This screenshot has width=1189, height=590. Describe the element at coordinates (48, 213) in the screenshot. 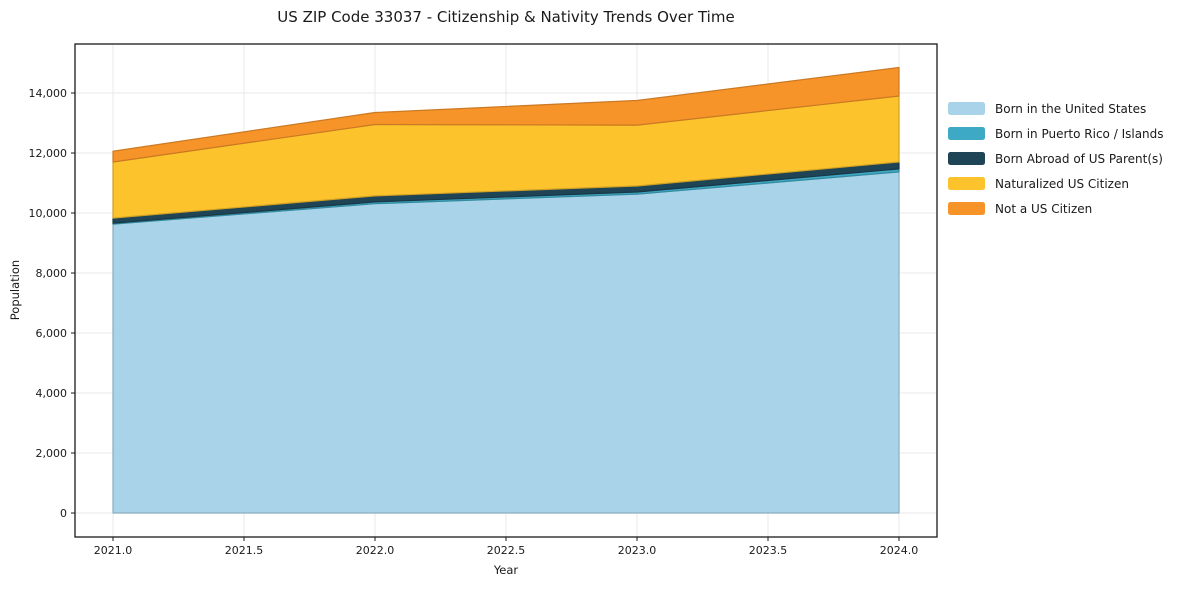

I see `y-tick-label: 10,000` at that location.